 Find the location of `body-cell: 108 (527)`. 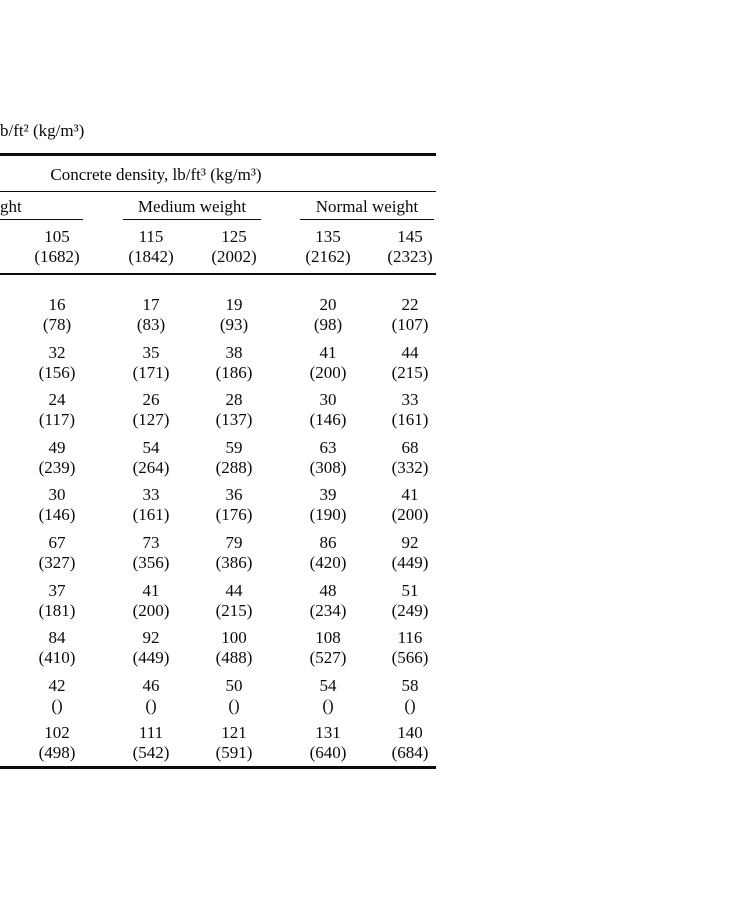

body-cell: 108 (527) is located at coordinates (328, 648).